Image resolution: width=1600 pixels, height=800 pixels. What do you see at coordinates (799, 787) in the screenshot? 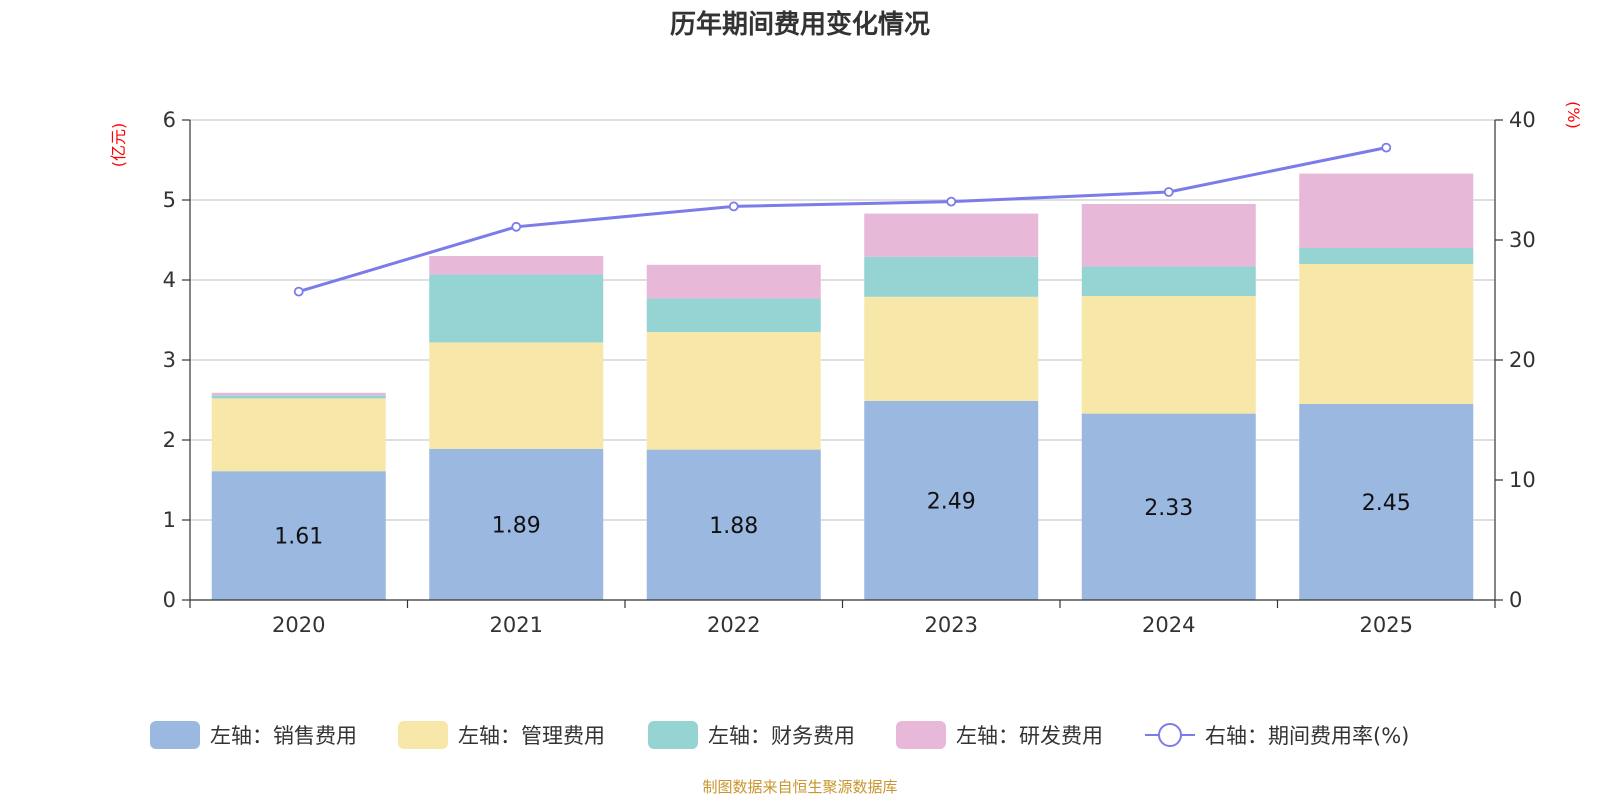
I see `source-note: 制图数据来自恒生聚源数据库` at bounding box center [799, 787].